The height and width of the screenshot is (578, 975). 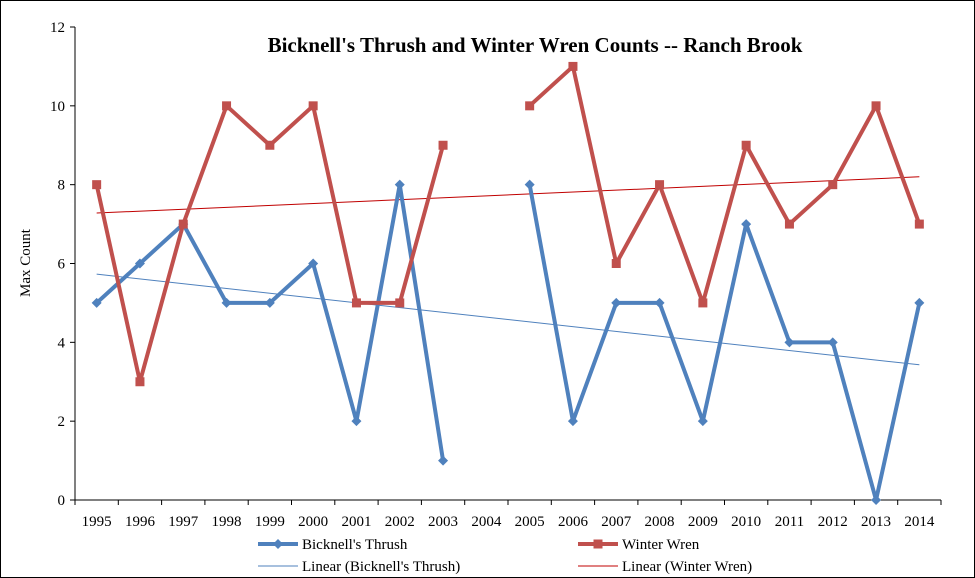 I want to click on y-axis: 0 2 4 6 8 10 12, so click(x=63, y=264).